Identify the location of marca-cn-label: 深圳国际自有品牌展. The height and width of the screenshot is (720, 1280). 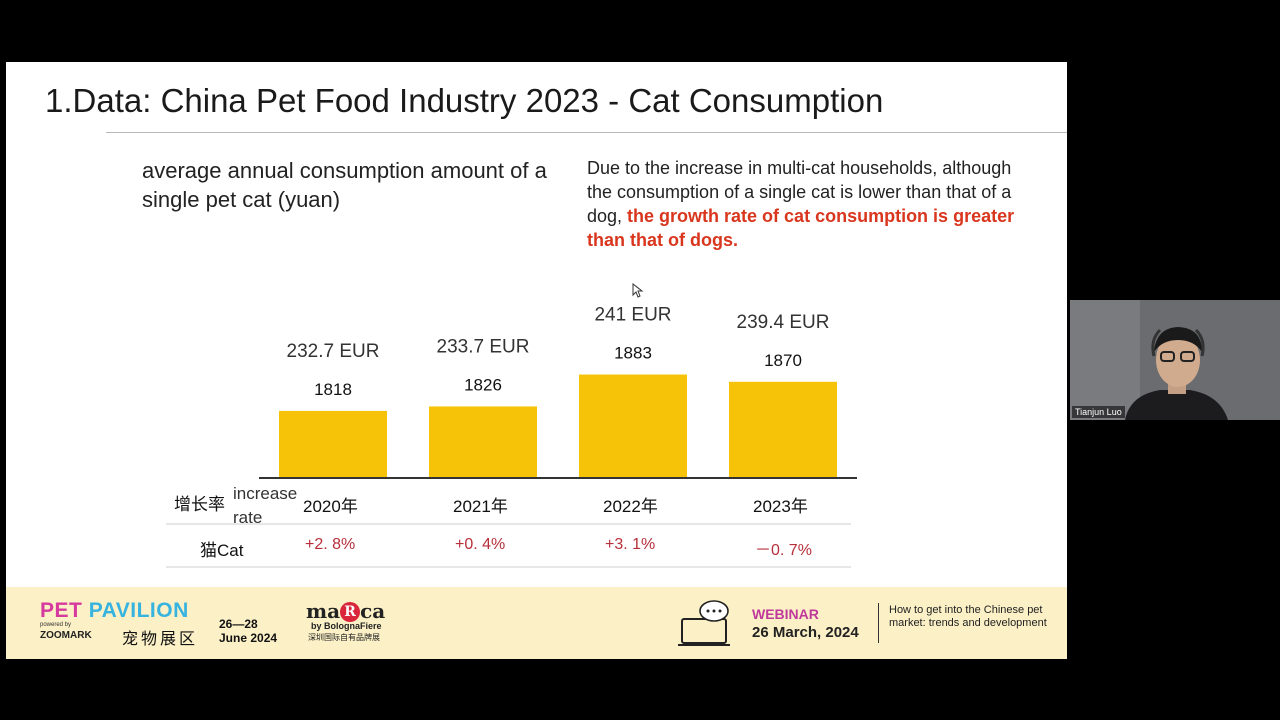
(344, 637).